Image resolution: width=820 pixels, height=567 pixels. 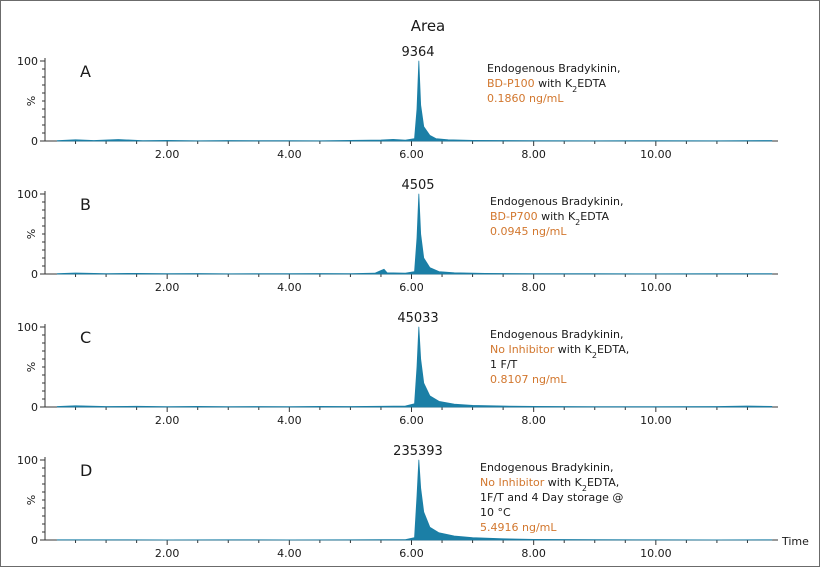 I want to click on x-axis-label: Time, so click(x=795, y=541).